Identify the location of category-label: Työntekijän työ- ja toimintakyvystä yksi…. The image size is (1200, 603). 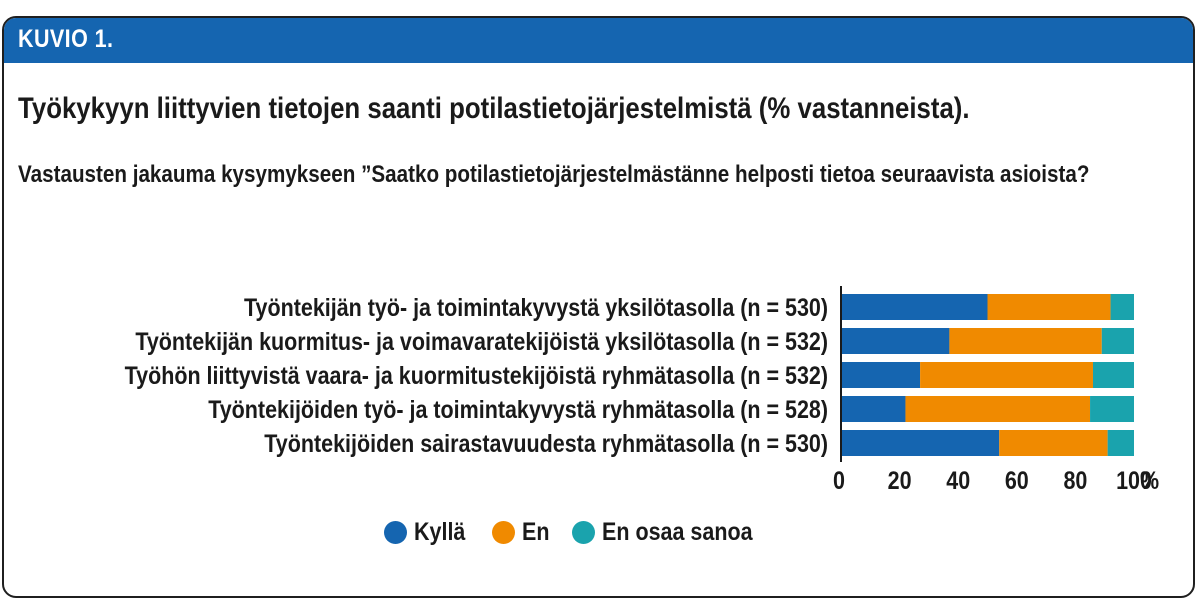
(536, 307).